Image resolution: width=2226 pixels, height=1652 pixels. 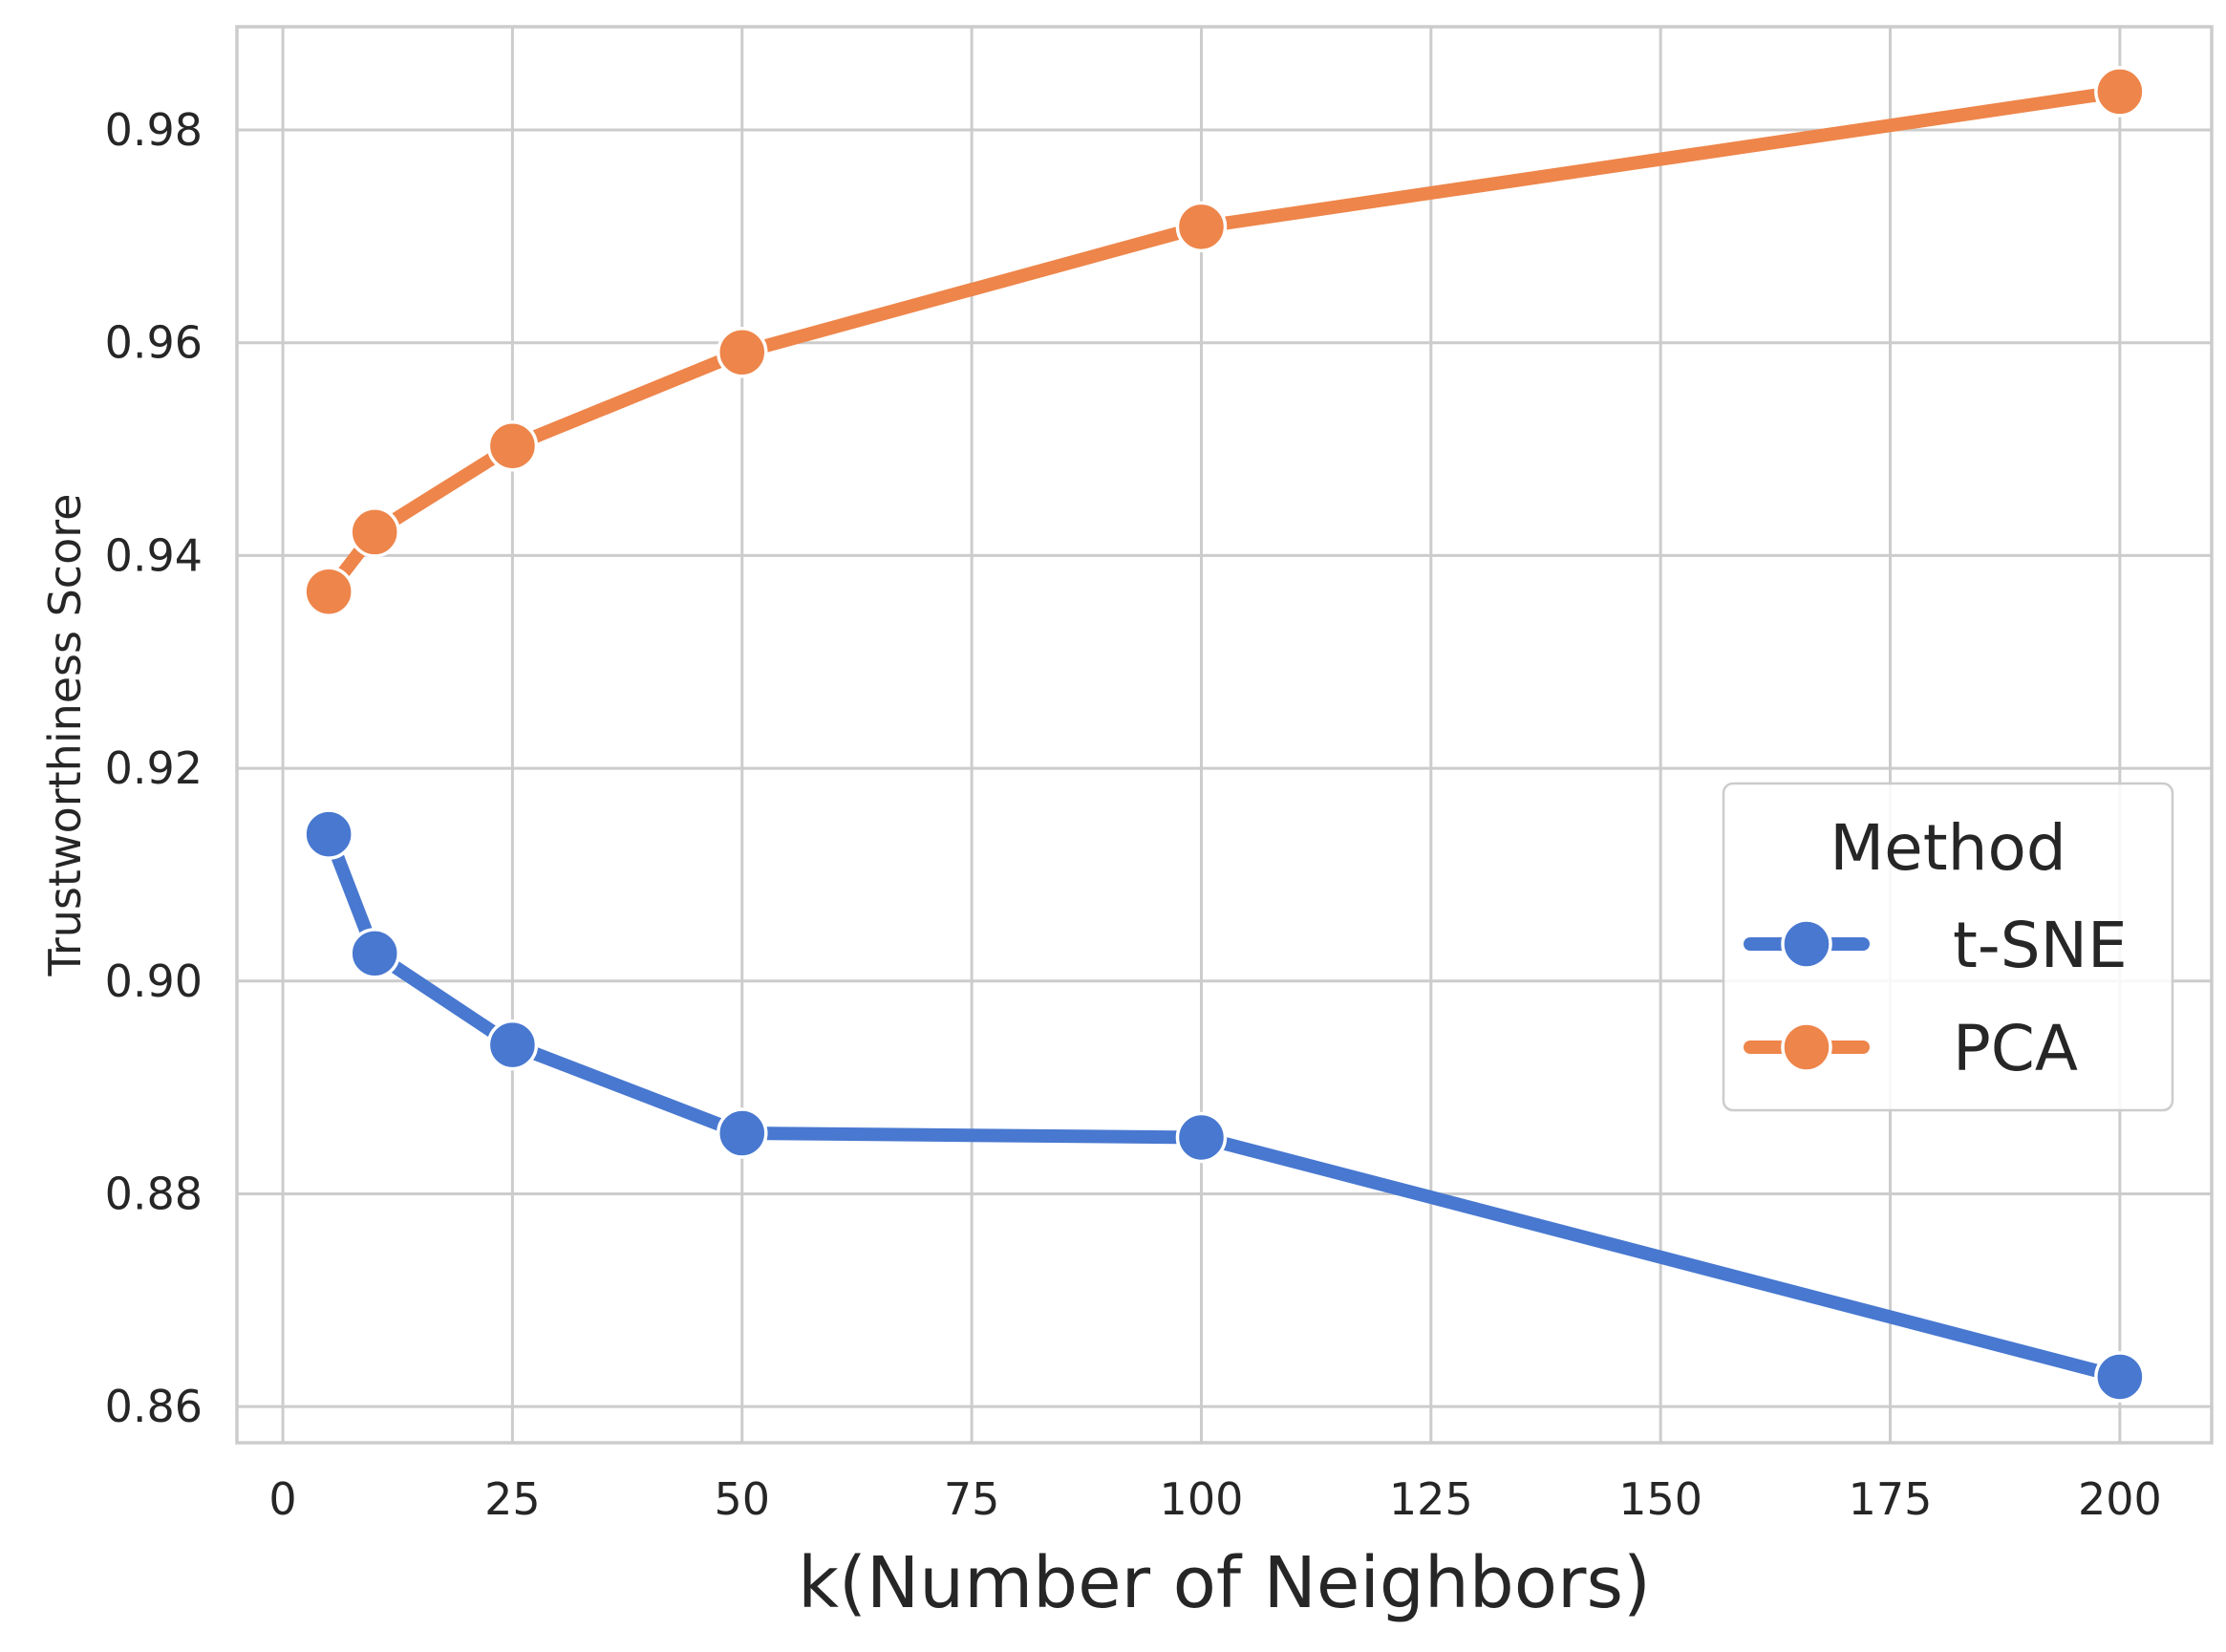 I want to click on x-axis-ticks: 0 25 50 75 100 125 150 175 200, so click(x=1214, y=1499).